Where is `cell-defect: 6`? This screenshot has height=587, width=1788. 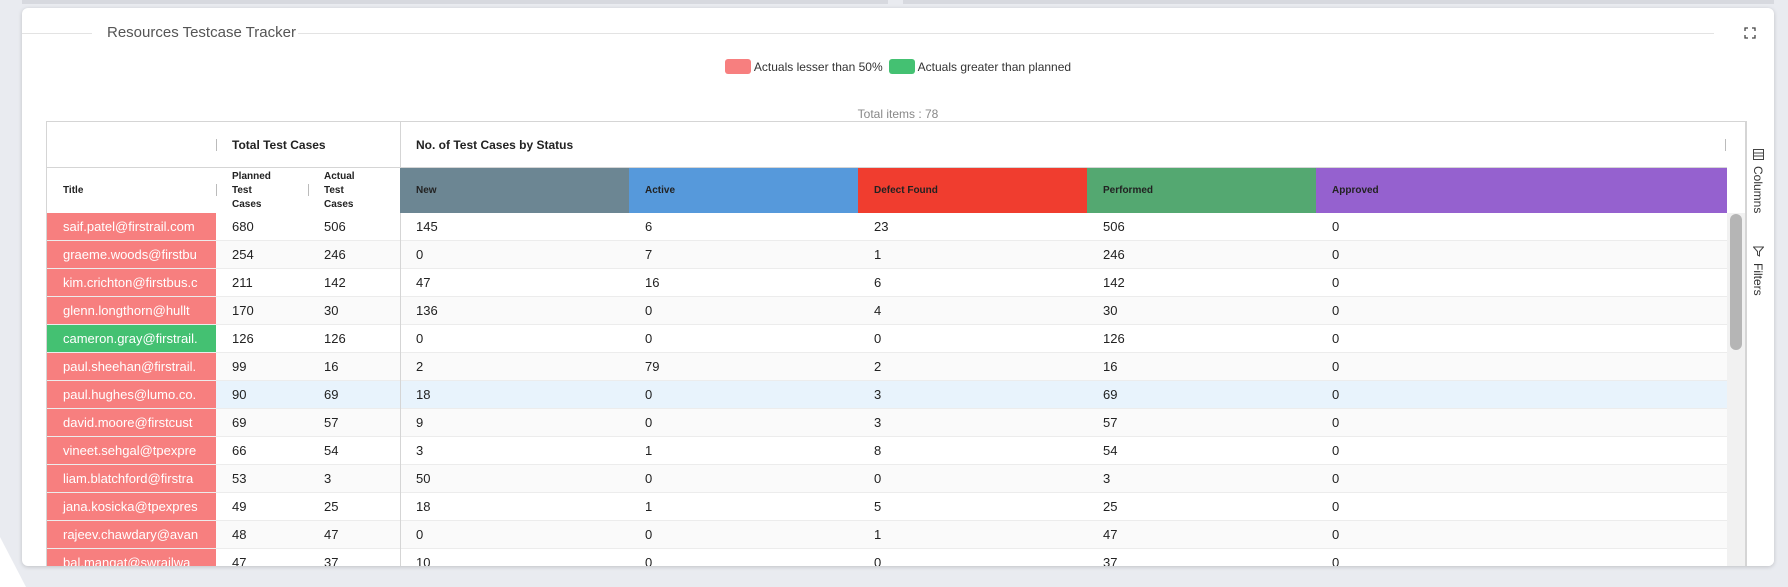 cell-defect: 6 is located at coordinates (878, 282).